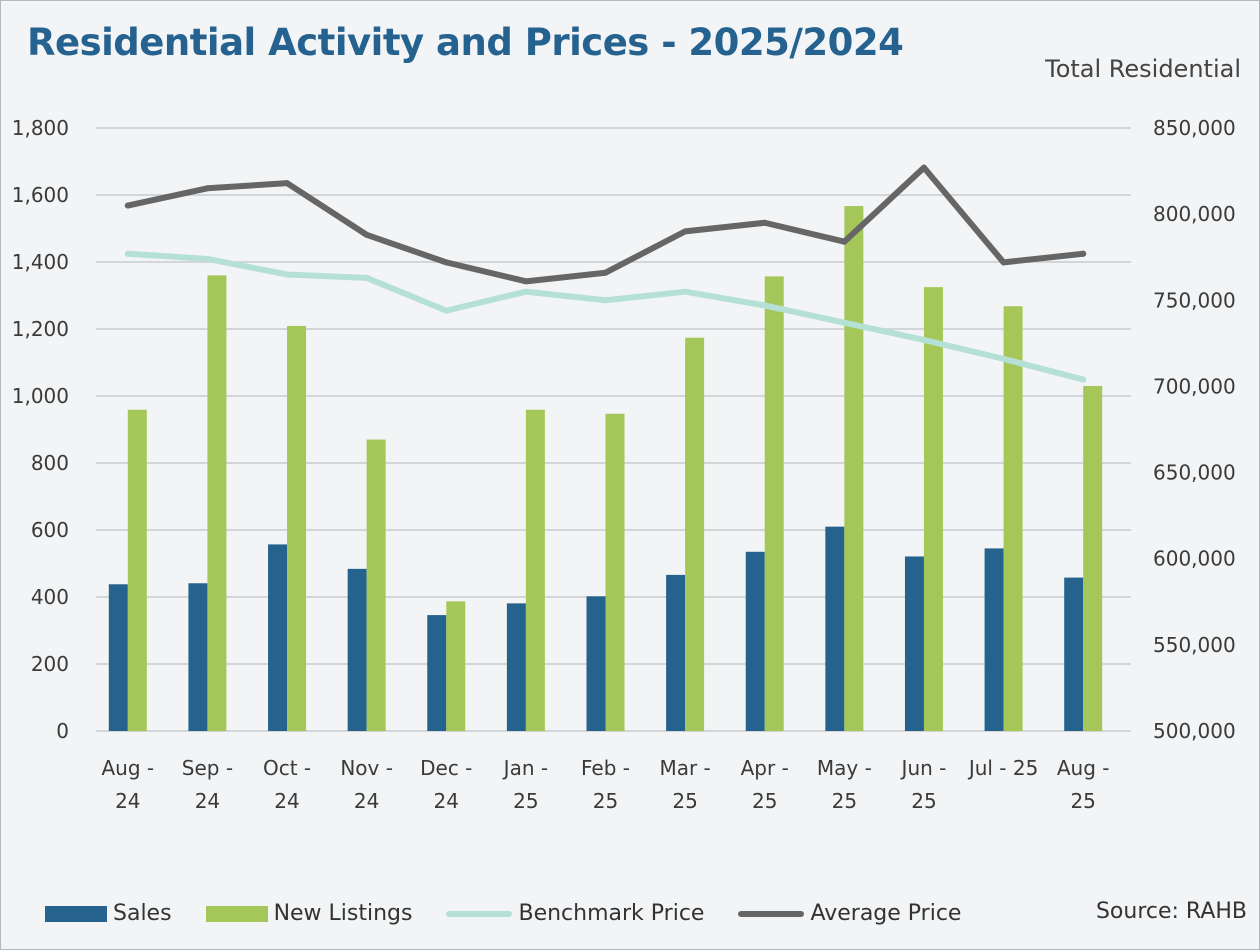 The width and height of the screenshot is (1260, 950). What do you see at coordinates (62, 731) in the screenshot?
I see `y-tick-label-left: 0` at bounding box center [62, 731].